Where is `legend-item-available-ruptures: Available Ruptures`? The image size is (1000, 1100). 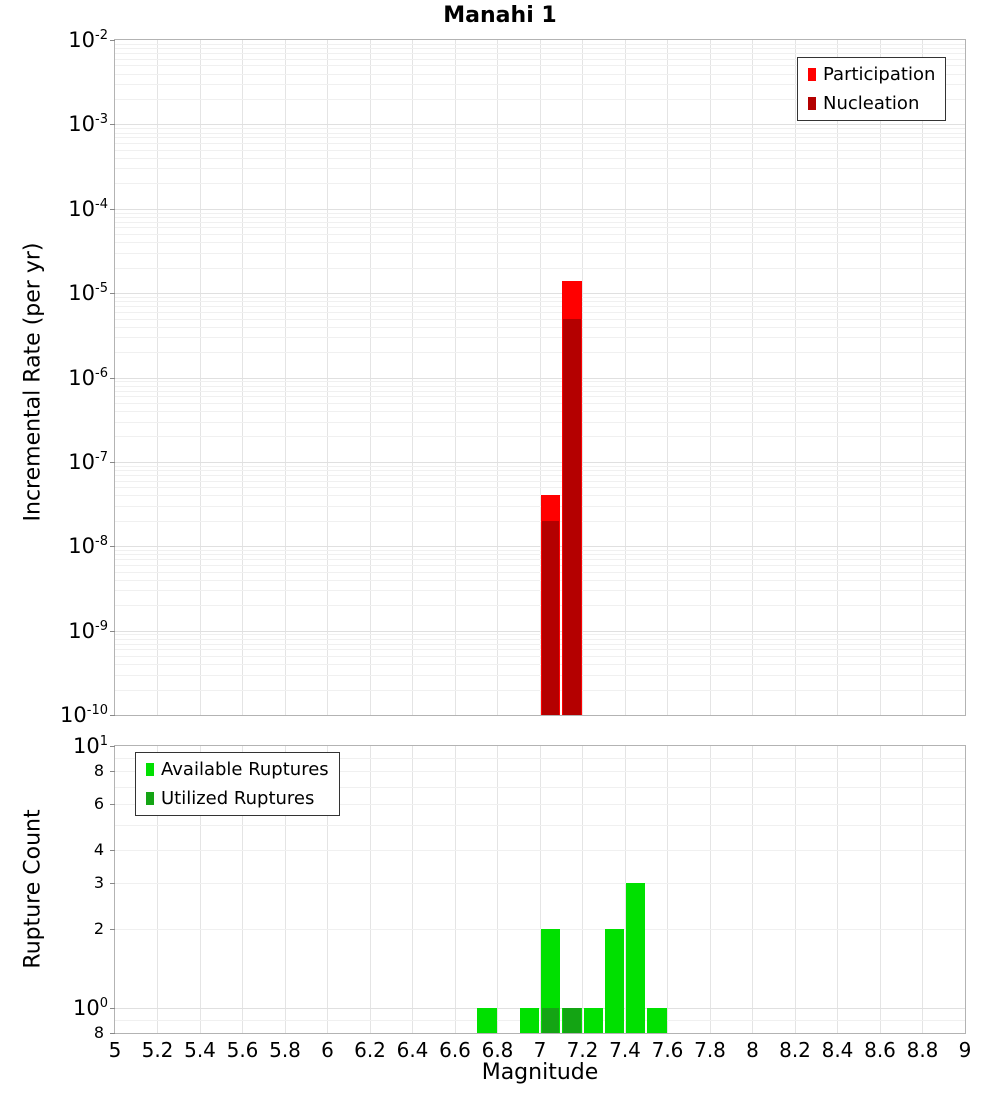
legend-item-available-ruptures: Available Ruptures is located at coordinates (237, 770).